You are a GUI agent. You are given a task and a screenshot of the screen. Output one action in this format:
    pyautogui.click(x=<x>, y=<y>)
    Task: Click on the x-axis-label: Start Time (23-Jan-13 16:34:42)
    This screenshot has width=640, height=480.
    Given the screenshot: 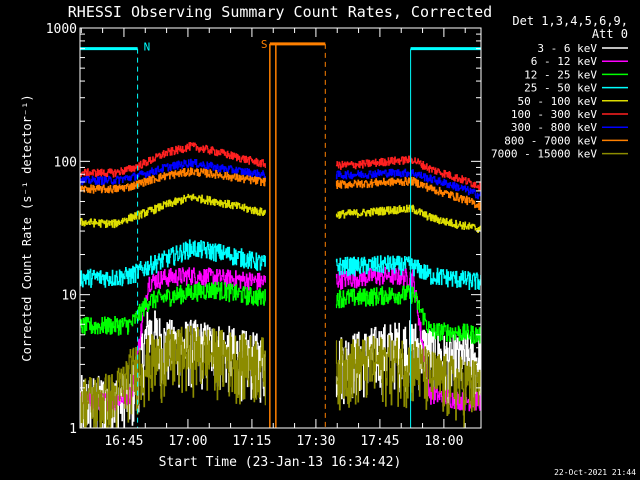 What is the action you would take?
    pyautogui.click(x=280, y=462)
    